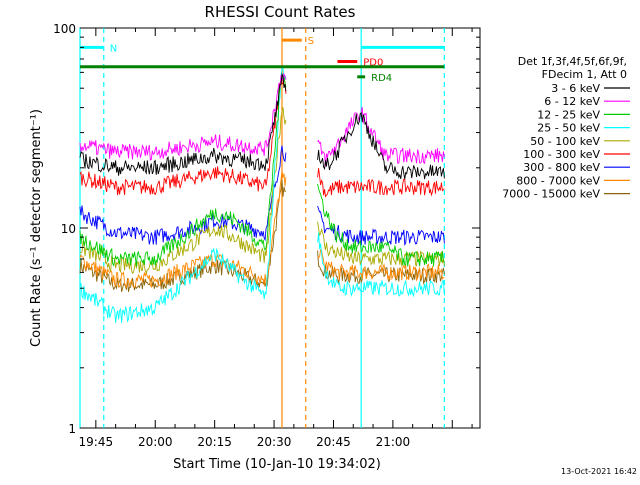  What do you see at coordinates (96, 442) in the screenshot?
I see `x-tick-label-0: 19:45` at bounding box center [96, 442].